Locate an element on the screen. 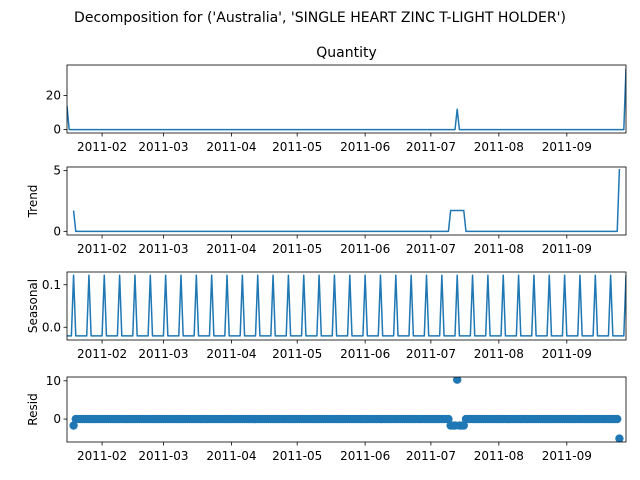 This screenshot has width=640, height=480. y-tick-label: 10 is located at coordinates (53, 381).